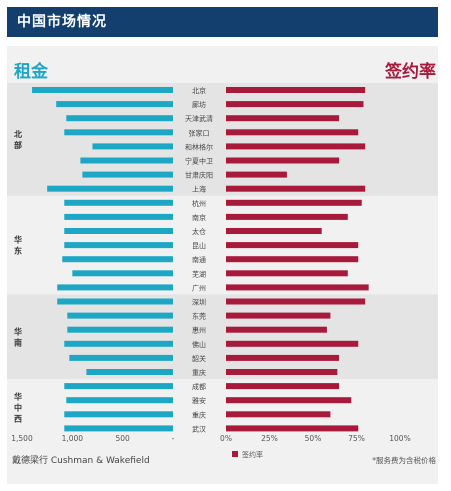 The image size is (451, 491). I want to click on region-label: 中, so click(18, 407).